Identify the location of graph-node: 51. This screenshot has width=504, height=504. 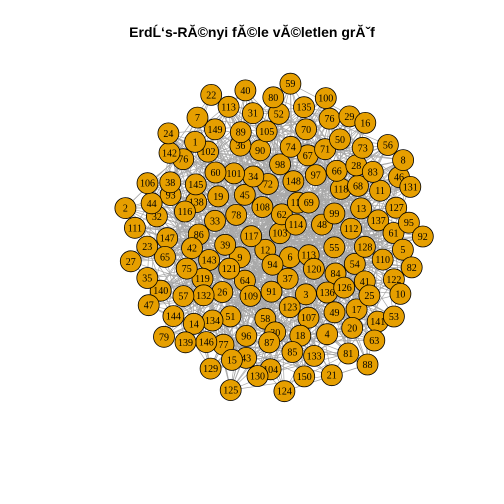
(230, 316).